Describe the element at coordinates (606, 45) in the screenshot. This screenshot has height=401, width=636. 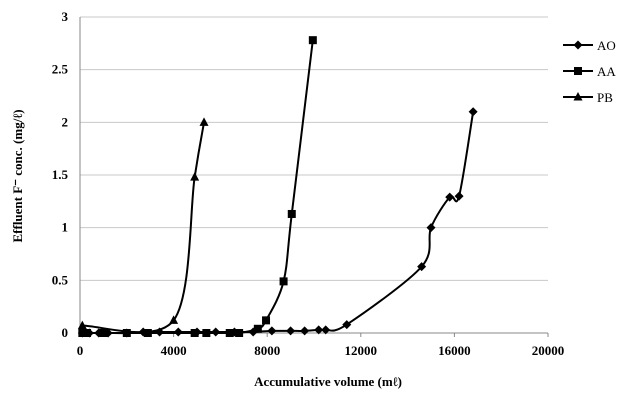
I see `legend-label-ao: AO` at that location.